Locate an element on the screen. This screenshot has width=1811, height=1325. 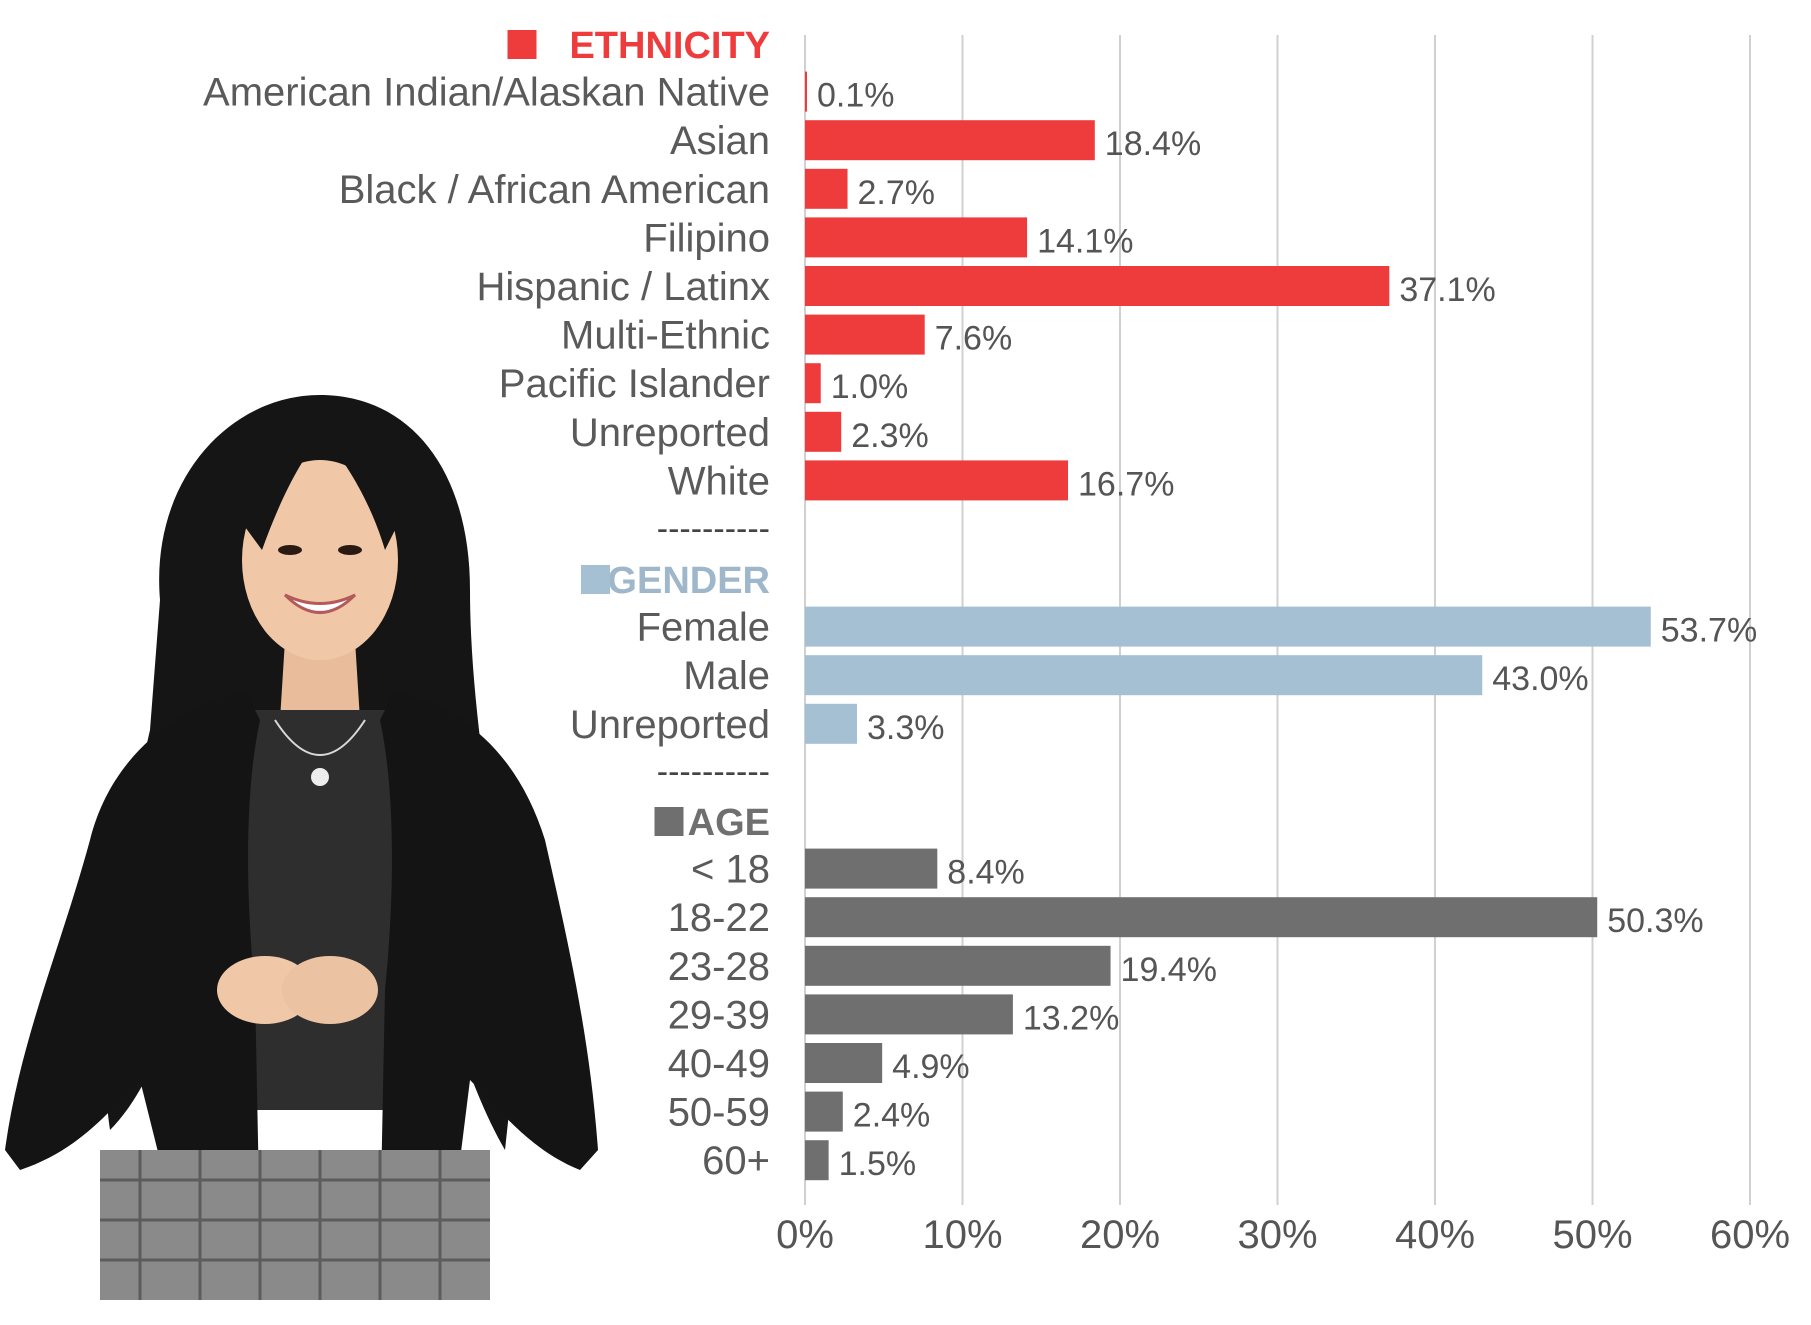
category-label: 23-28 is located at coordinates (719, 967).